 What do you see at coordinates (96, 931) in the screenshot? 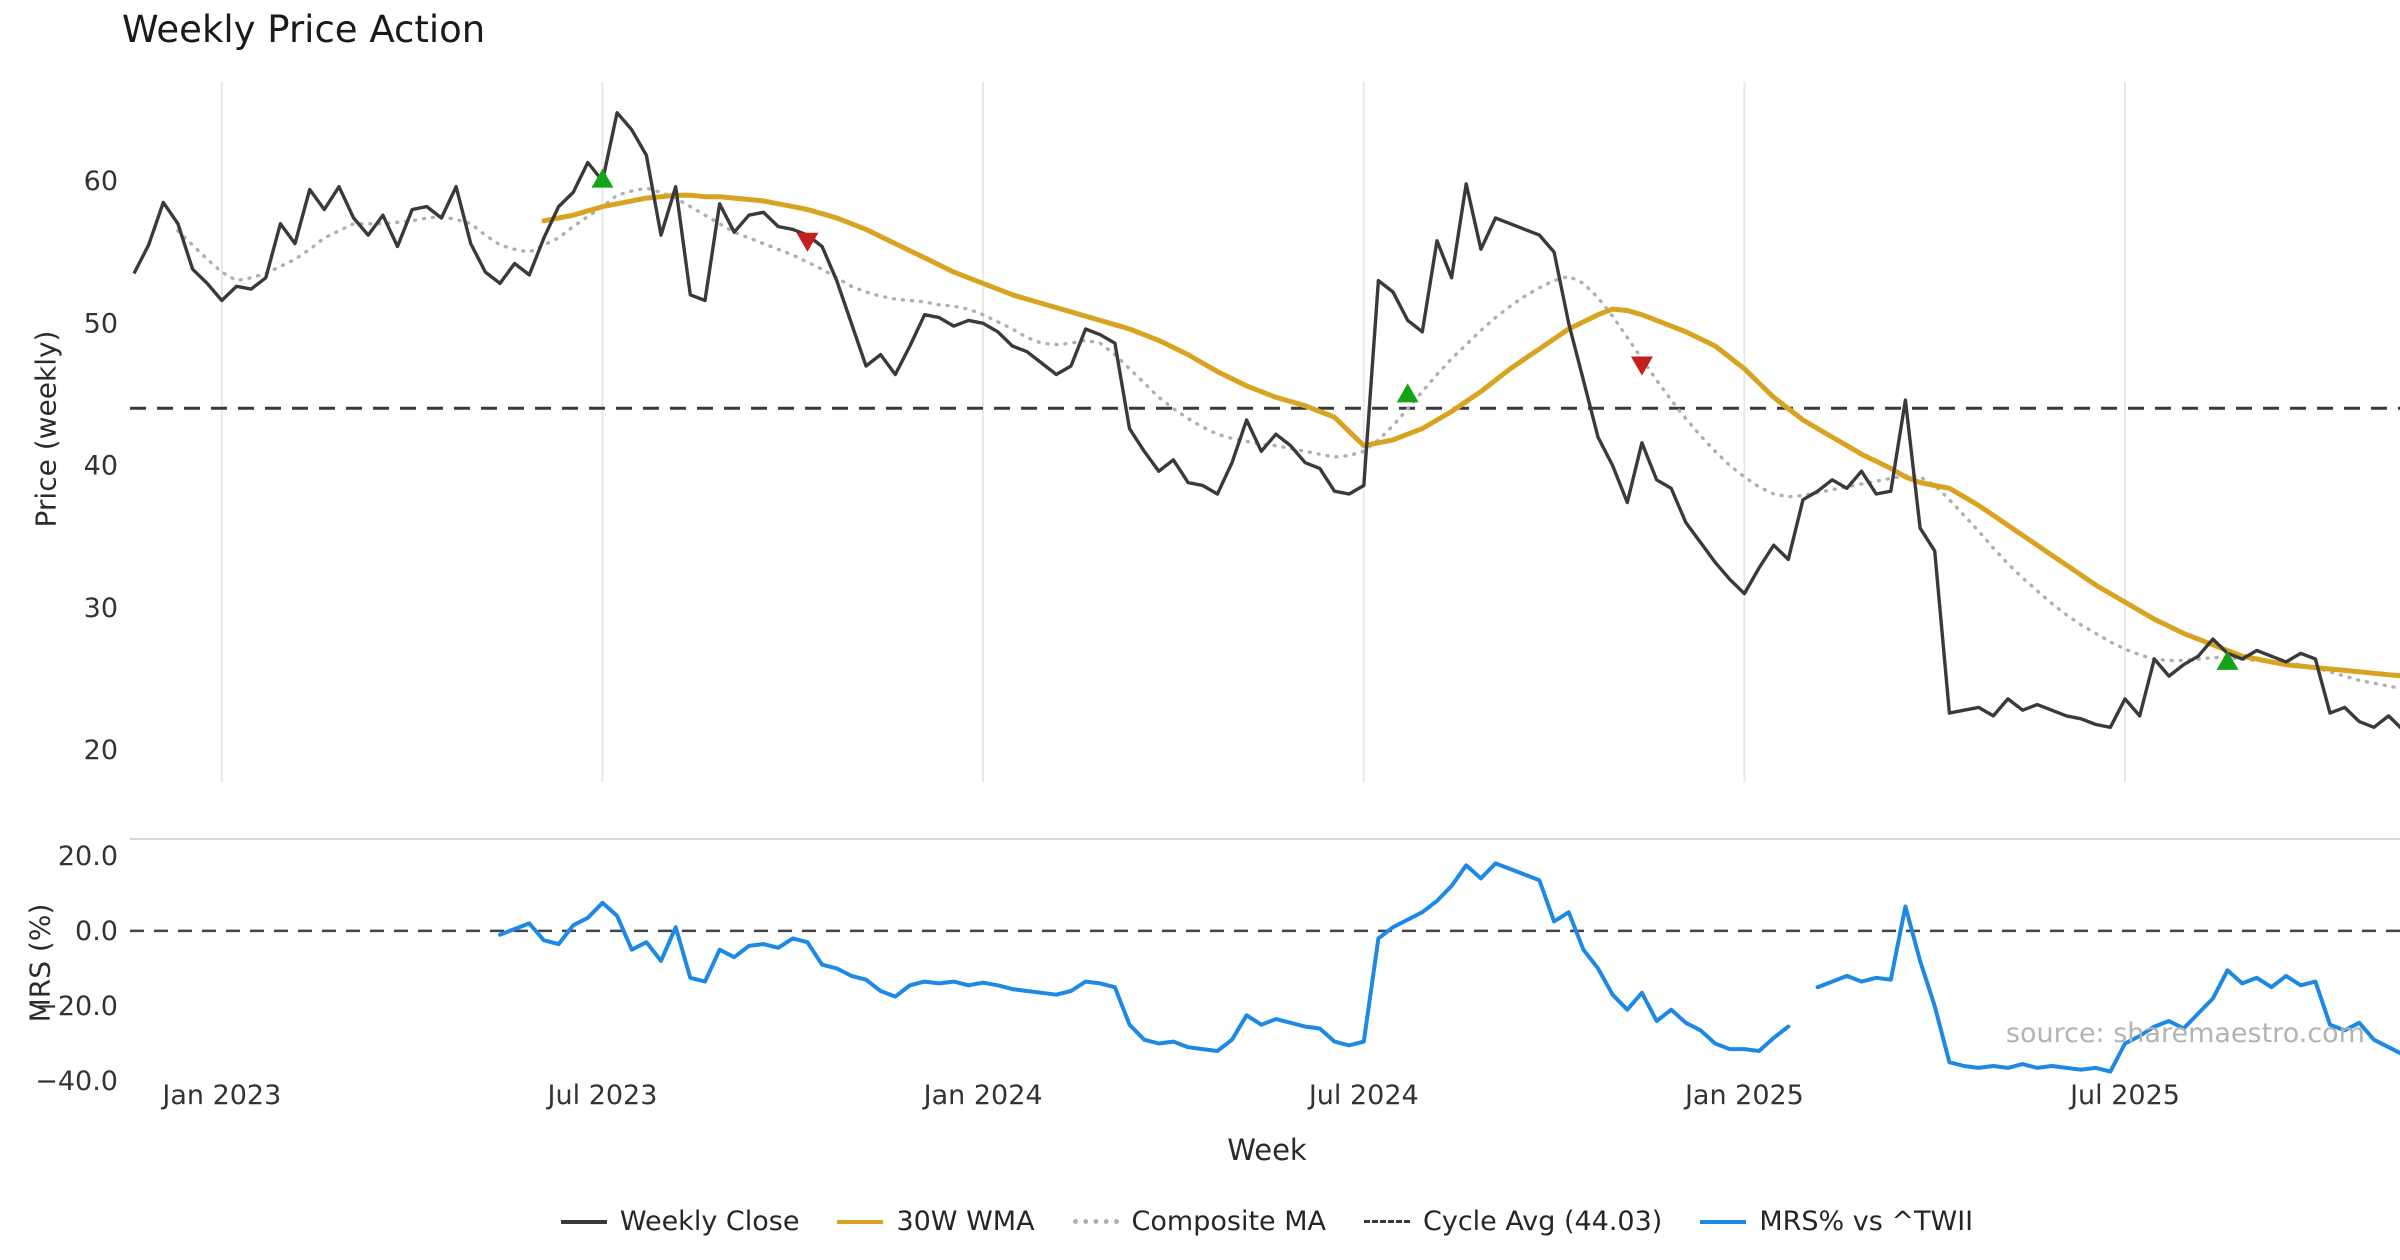
I see `mrs-tick-label: 0.0` at bounding box center [96, 931].